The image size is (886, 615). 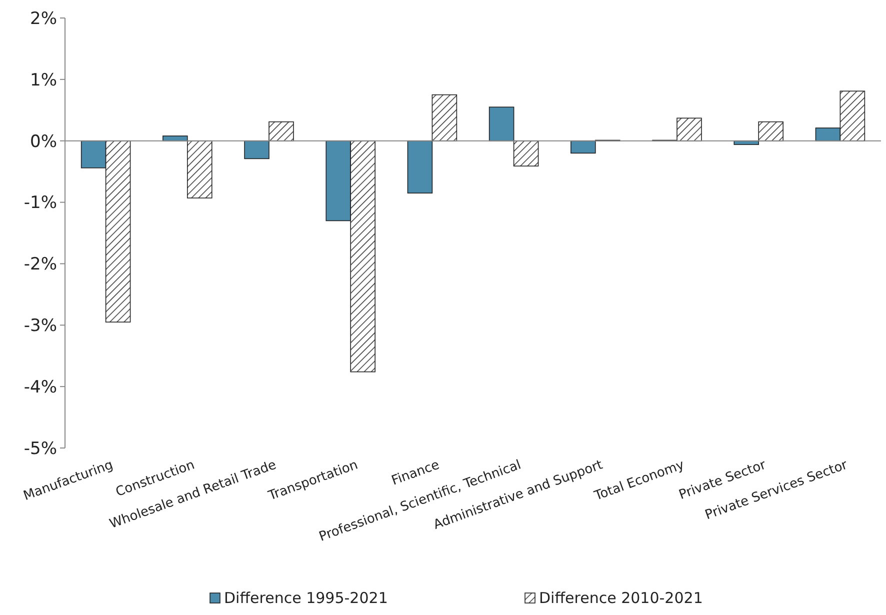 I want to click on y-tick-label: -5%, so click(x=40, y=448).